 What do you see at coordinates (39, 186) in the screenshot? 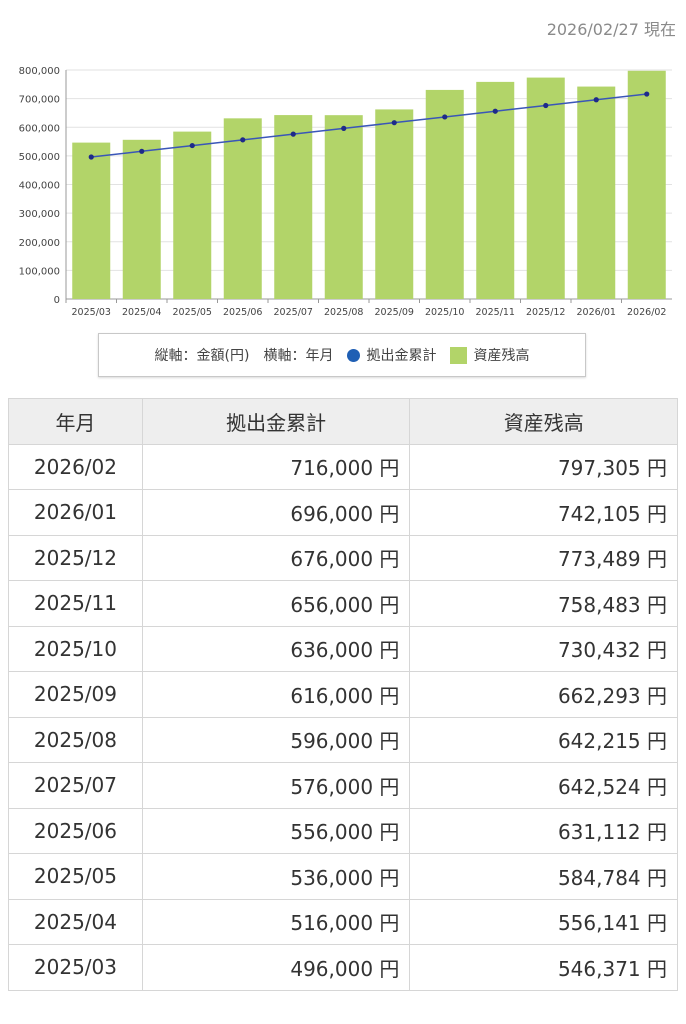
I see `y-tick-label: 400,000` at bounding box center [39, 186].